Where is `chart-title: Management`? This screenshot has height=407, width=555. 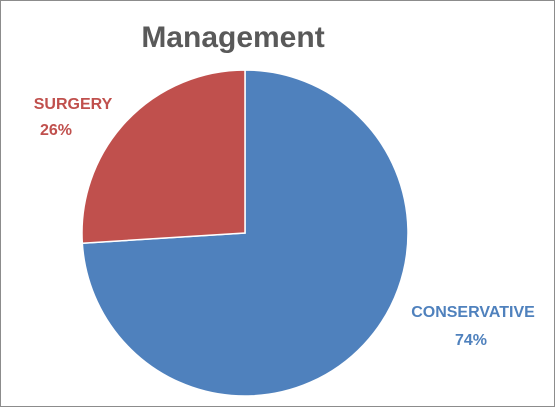 chart-title: Management is located at coordinates (232, 37).